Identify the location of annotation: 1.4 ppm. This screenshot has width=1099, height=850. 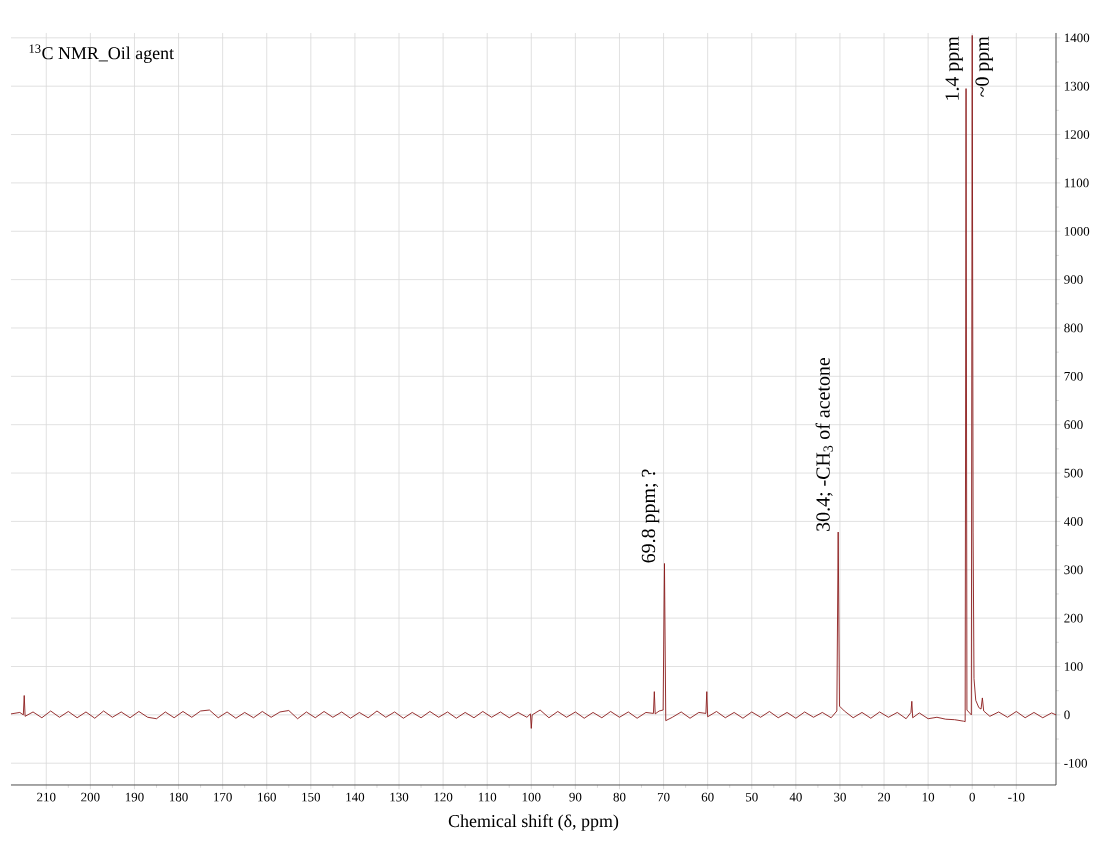
(954, 68).